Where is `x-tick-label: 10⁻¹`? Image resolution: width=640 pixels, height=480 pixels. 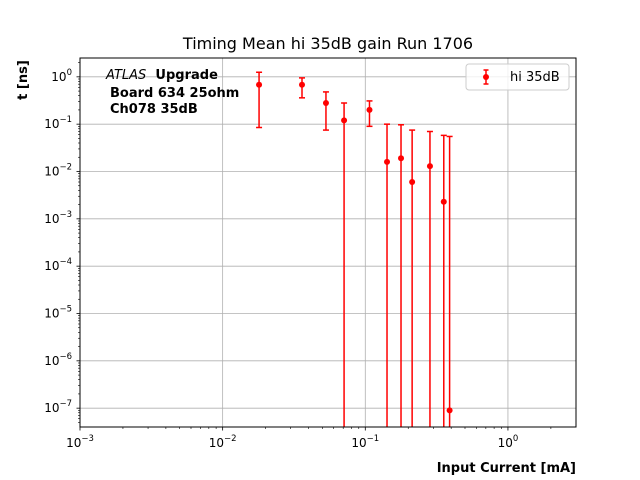
x-tick-label: 10⁻¹ is located at coordinates (365, 442).